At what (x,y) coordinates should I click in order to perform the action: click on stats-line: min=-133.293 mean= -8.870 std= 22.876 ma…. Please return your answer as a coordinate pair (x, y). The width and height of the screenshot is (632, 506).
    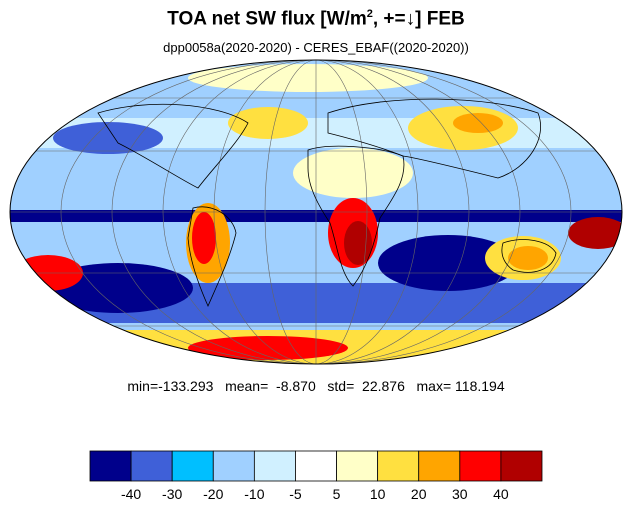
    Looking at the image, I should click on (316, 386).